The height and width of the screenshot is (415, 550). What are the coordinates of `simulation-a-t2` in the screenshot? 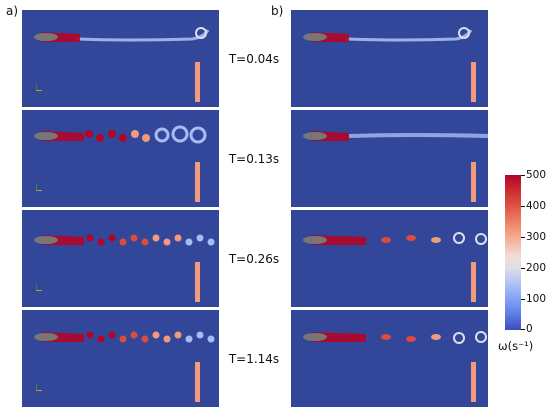 It's located at (120, 158).